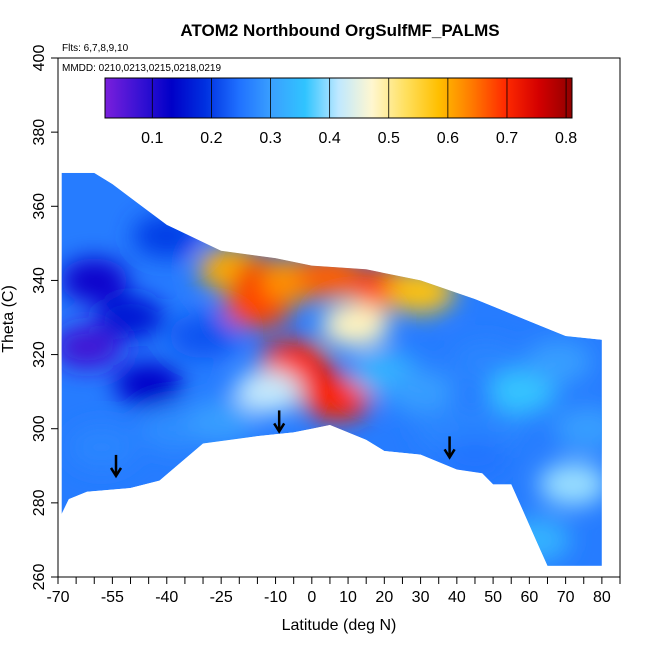  Describe the element at coordinates (8, 319) in the screenshot. I see `y-axis-label: Theta (C)` at that location.